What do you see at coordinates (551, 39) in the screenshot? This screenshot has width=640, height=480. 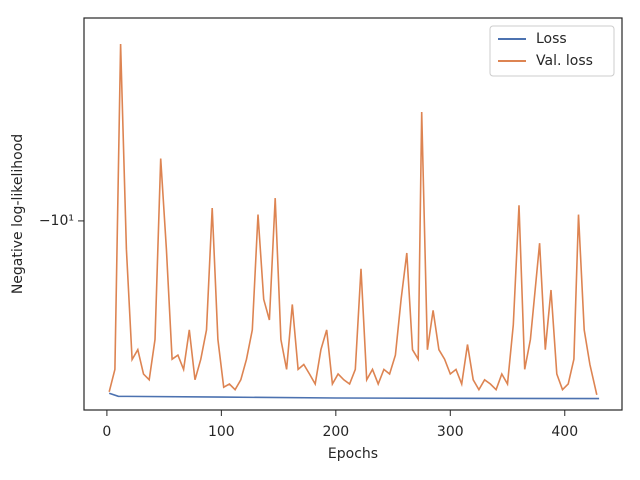 I see `legend-label: Loss` at bounding box center [551, 39].